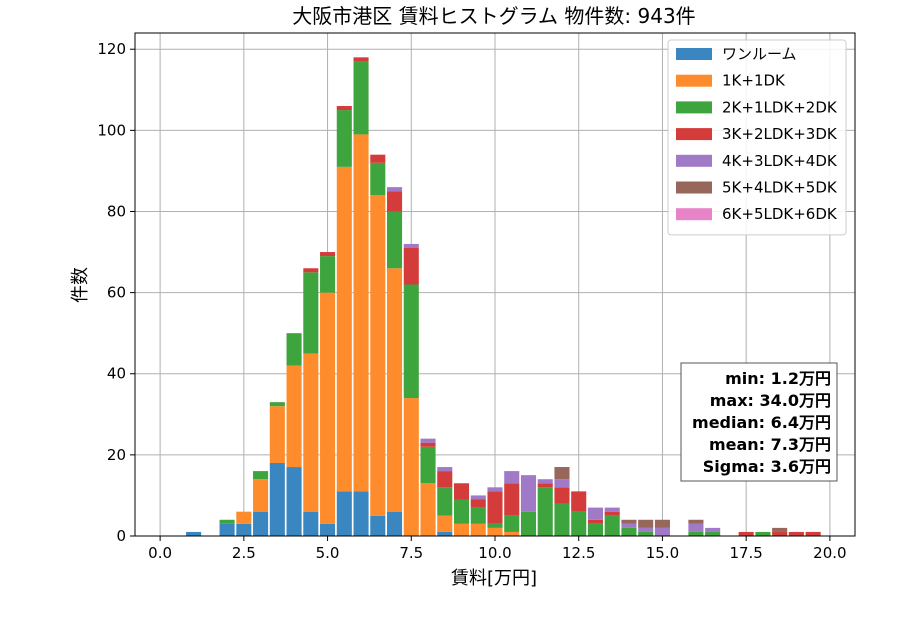 This screenshot has width=900, height=630. Describe the element at coordinates (116, 455) in the screenshot. I see `y-tick-label: 20` at that location.